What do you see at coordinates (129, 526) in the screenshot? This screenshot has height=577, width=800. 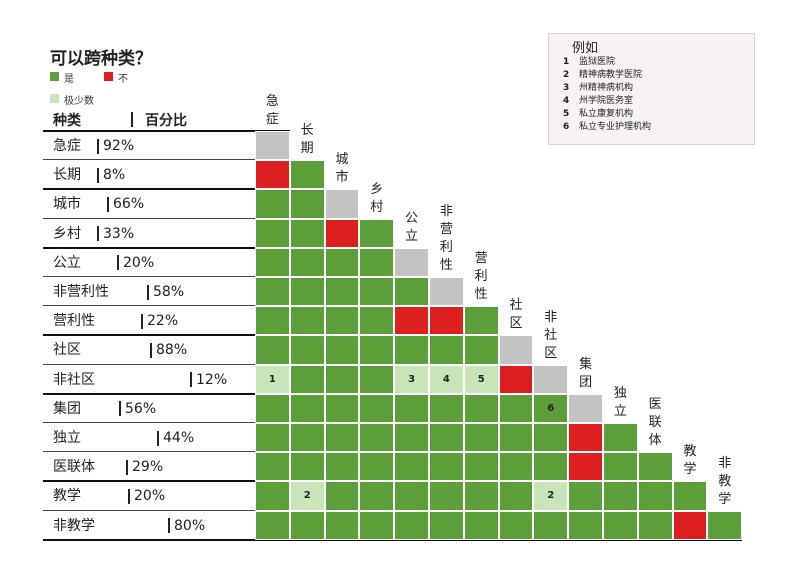 I see `row-label-13: 非教学 80%` at bounding box center [129, 526].